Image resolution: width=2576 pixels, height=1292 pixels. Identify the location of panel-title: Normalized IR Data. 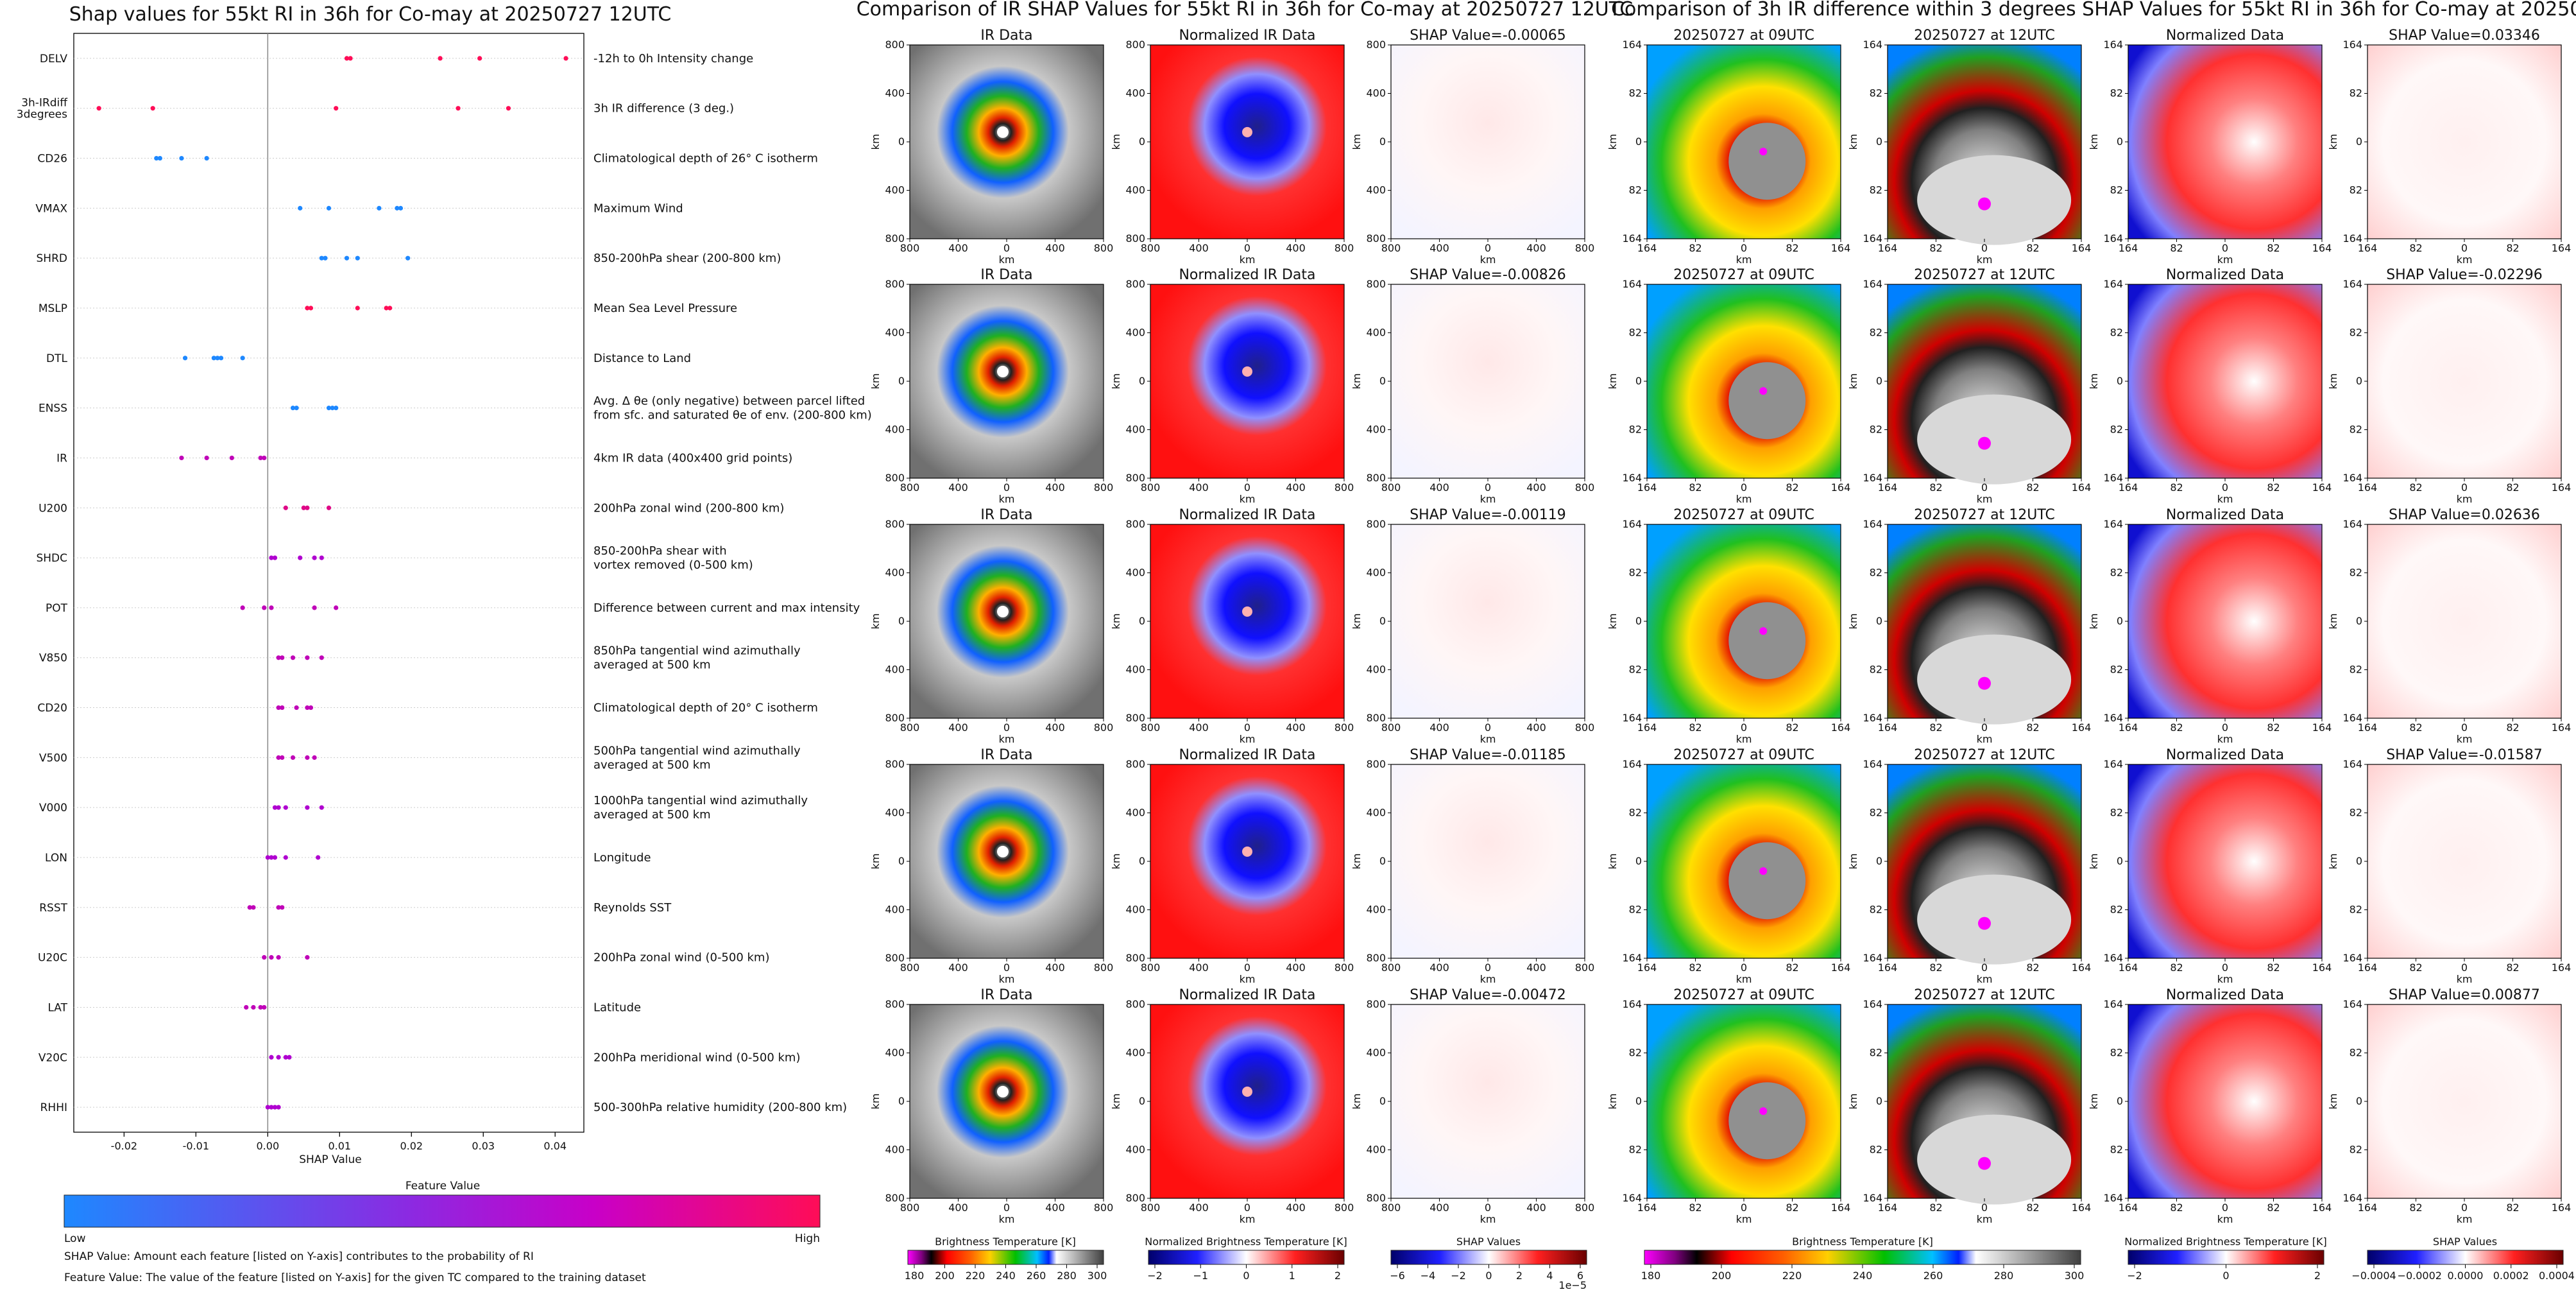
(1247, 995).